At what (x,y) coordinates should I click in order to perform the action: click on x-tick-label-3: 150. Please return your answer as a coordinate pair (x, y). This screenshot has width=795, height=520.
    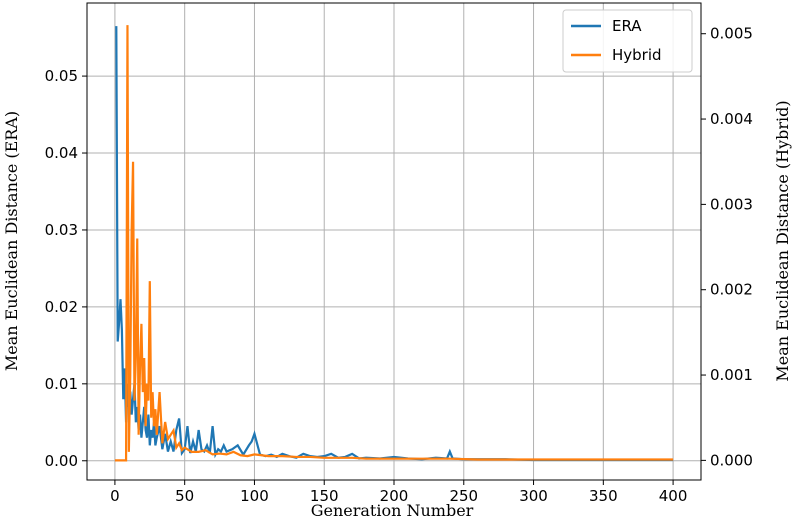
    Looking at the image, I should click on (324, 496).